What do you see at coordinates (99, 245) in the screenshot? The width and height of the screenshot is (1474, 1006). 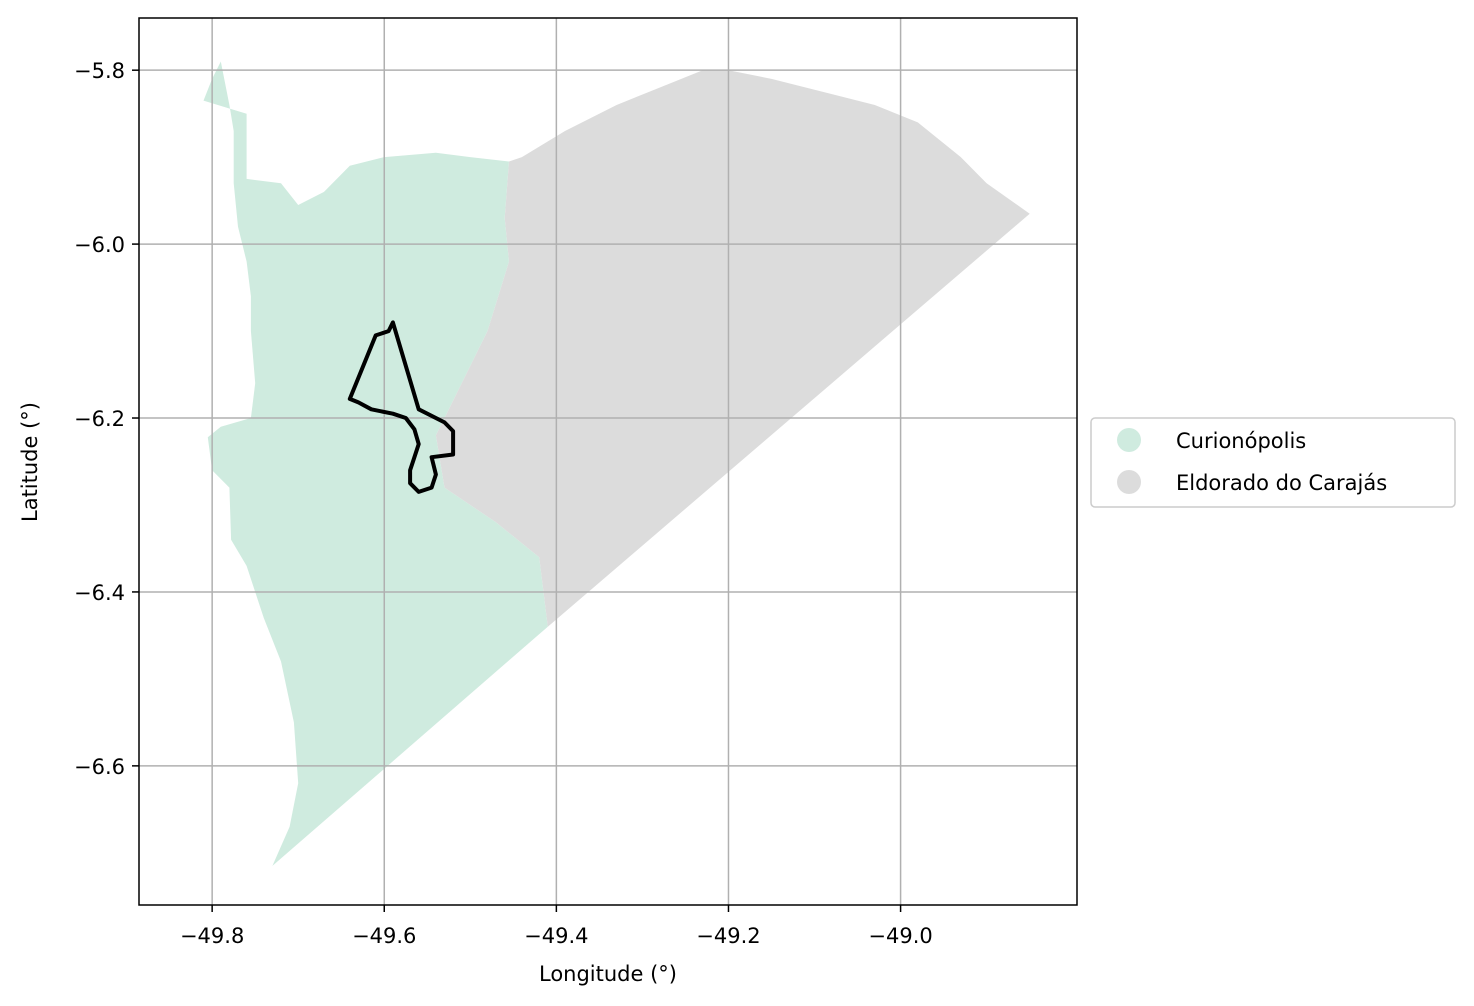 I see `y-tick-label: −6.0` at bounding box center [99, 245].